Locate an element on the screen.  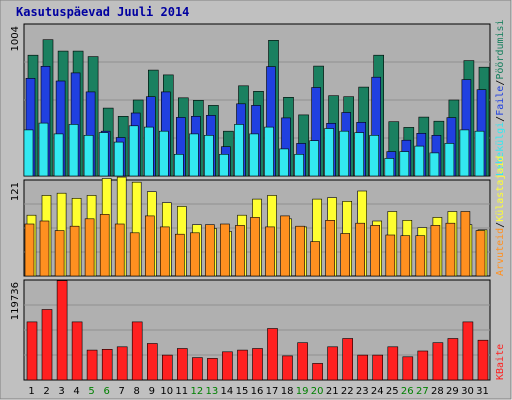
day-label-25: 25 is located at coordinates (392, 391).